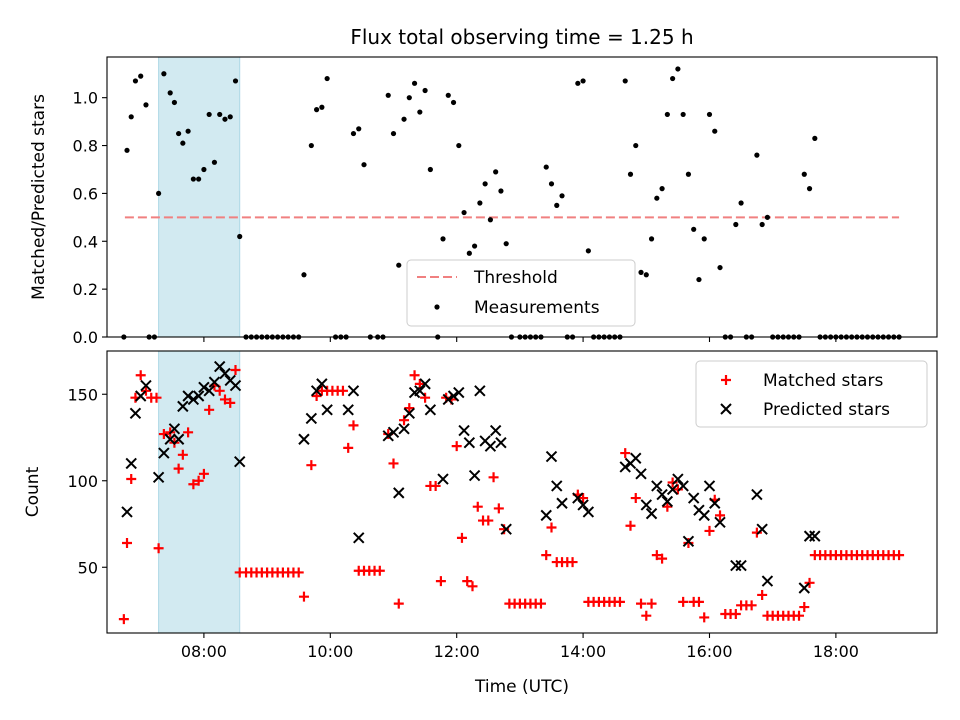 This screenshot has width=960, height=720. What do you see at coordinates (85, 146) in the screenshot?
I see `y-tick-label: 0.8` at bounding box center [85, 146].